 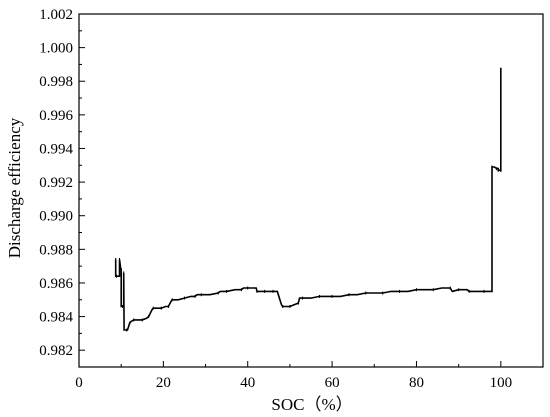 I want to click on x-tick-label: 80, so click(x=416, y=383).